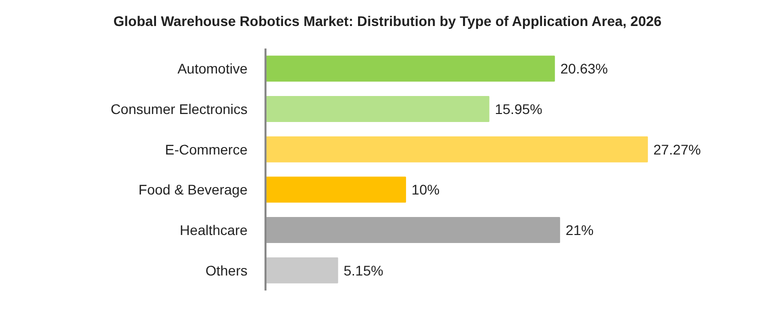 This screenshot has height=325, width=765. I want to click on y-tick-label: Food & Beverage, so click(193, 190).